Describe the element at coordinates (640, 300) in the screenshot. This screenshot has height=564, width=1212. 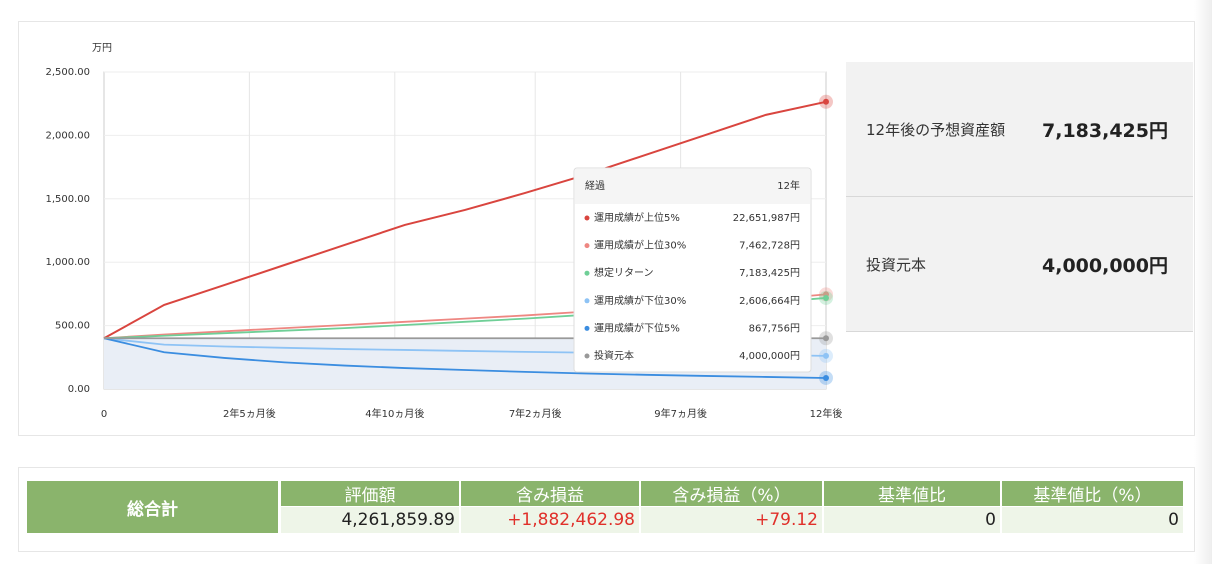
I see `tooltip-series-name: 運用成績が下位30%` at that location.